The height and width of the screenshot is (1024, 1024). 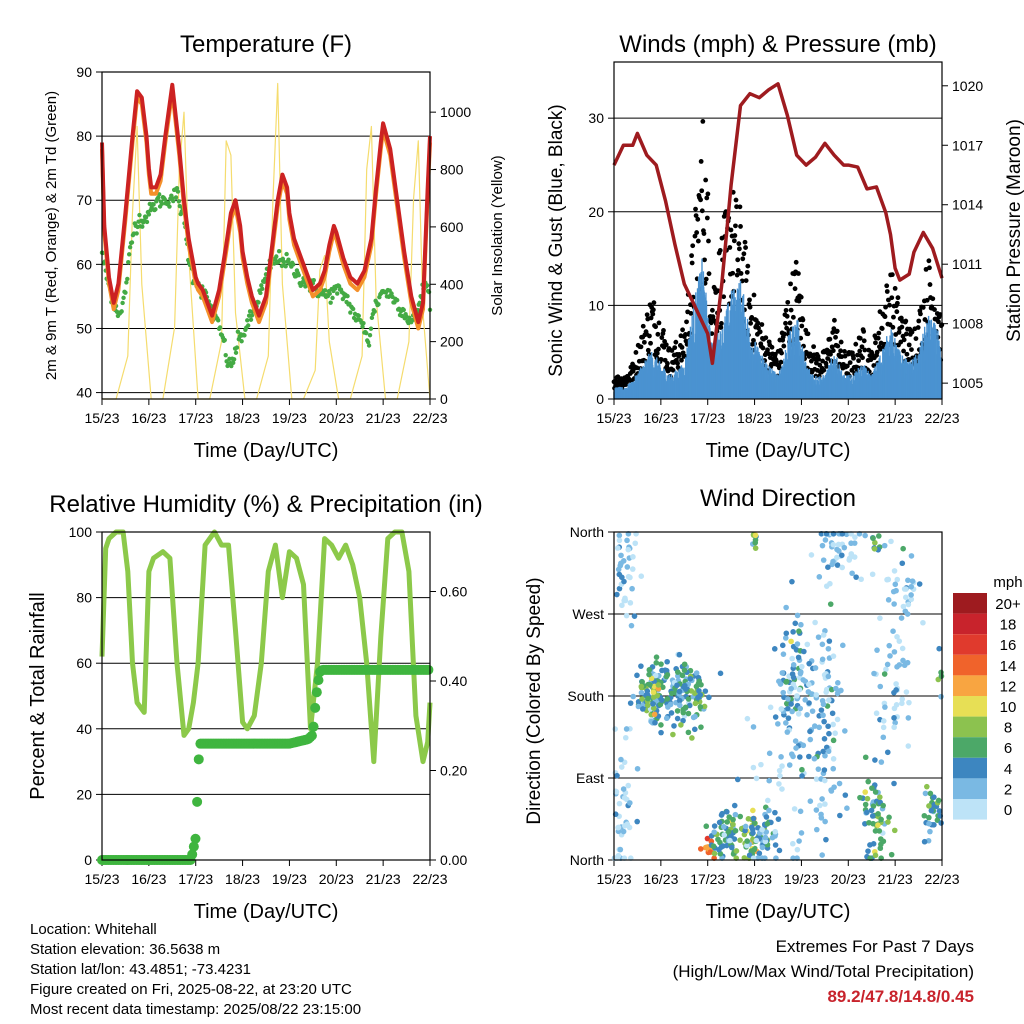 What do you see at coordinates (895, 879) in the screenshot?
I see `x-tick-label: 21/23` at bounding box center [895, 879].